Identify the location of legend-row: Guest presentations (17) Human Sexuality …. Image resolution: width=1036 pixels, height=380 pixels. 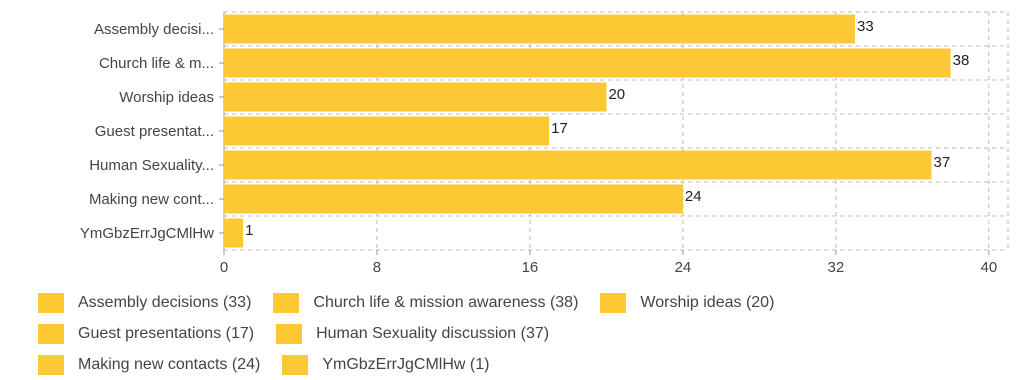
(533, 333).